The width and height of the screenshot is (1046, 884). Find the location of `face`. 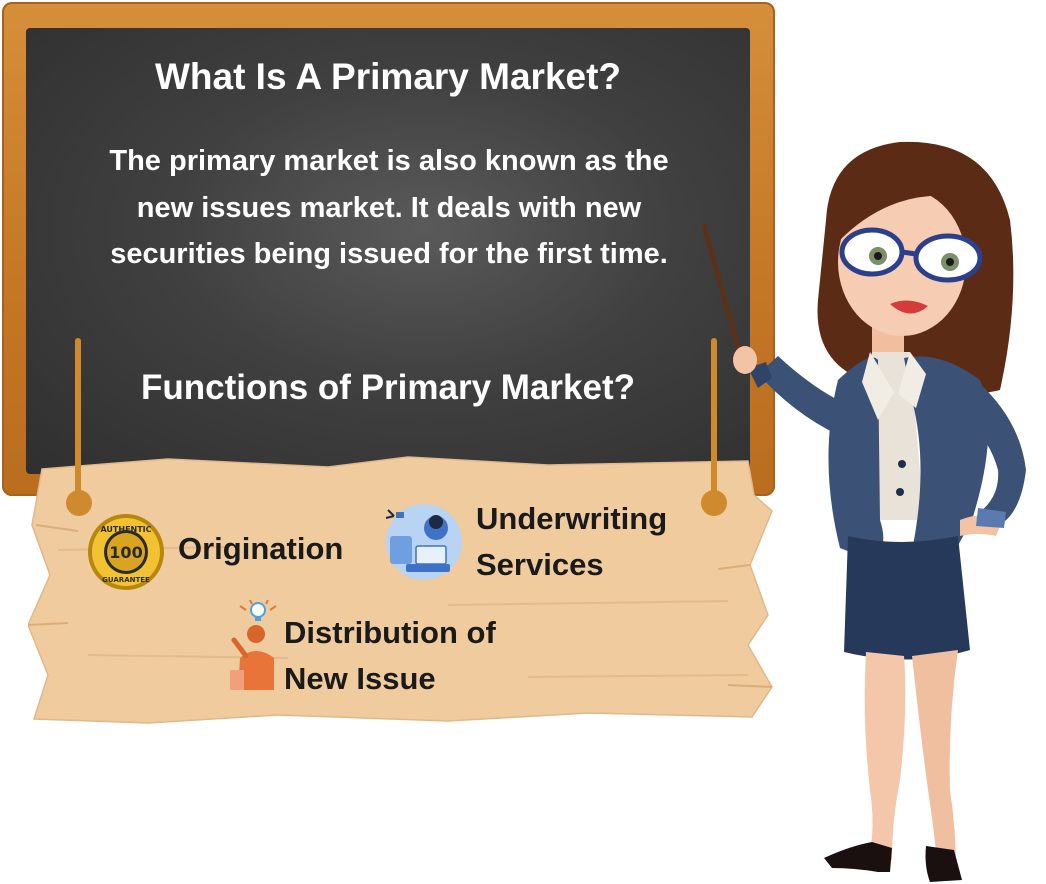

face is located at coordinates (902, 262).